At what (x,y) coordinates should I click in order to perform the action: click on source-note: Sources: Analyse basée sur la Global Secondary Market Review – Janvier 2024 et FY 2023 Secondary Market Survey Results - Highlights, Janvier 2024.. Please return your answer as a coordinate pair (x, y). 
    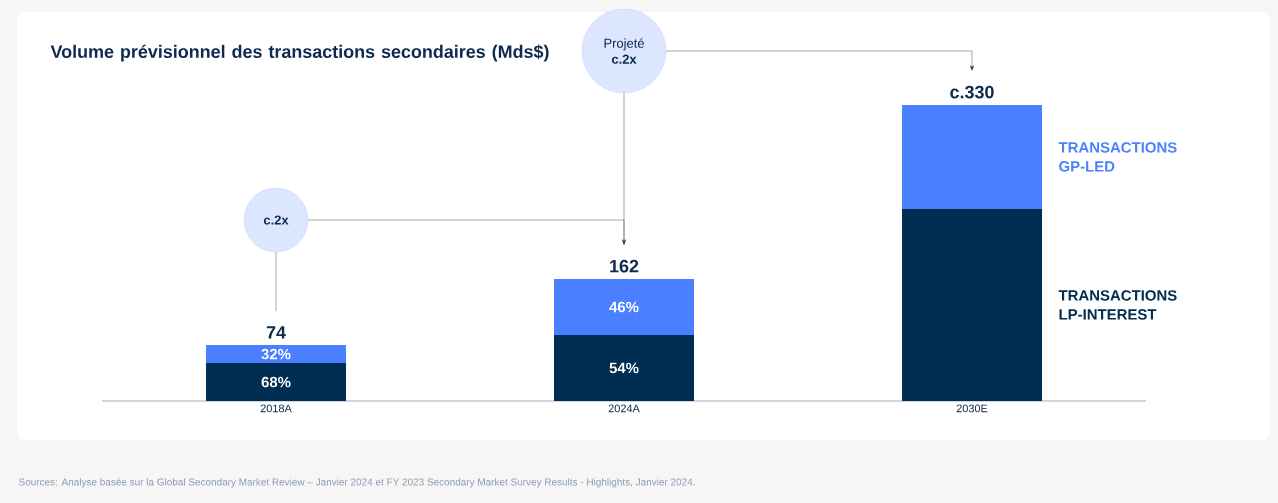
    Looking at the image, I should click on (356, 483).